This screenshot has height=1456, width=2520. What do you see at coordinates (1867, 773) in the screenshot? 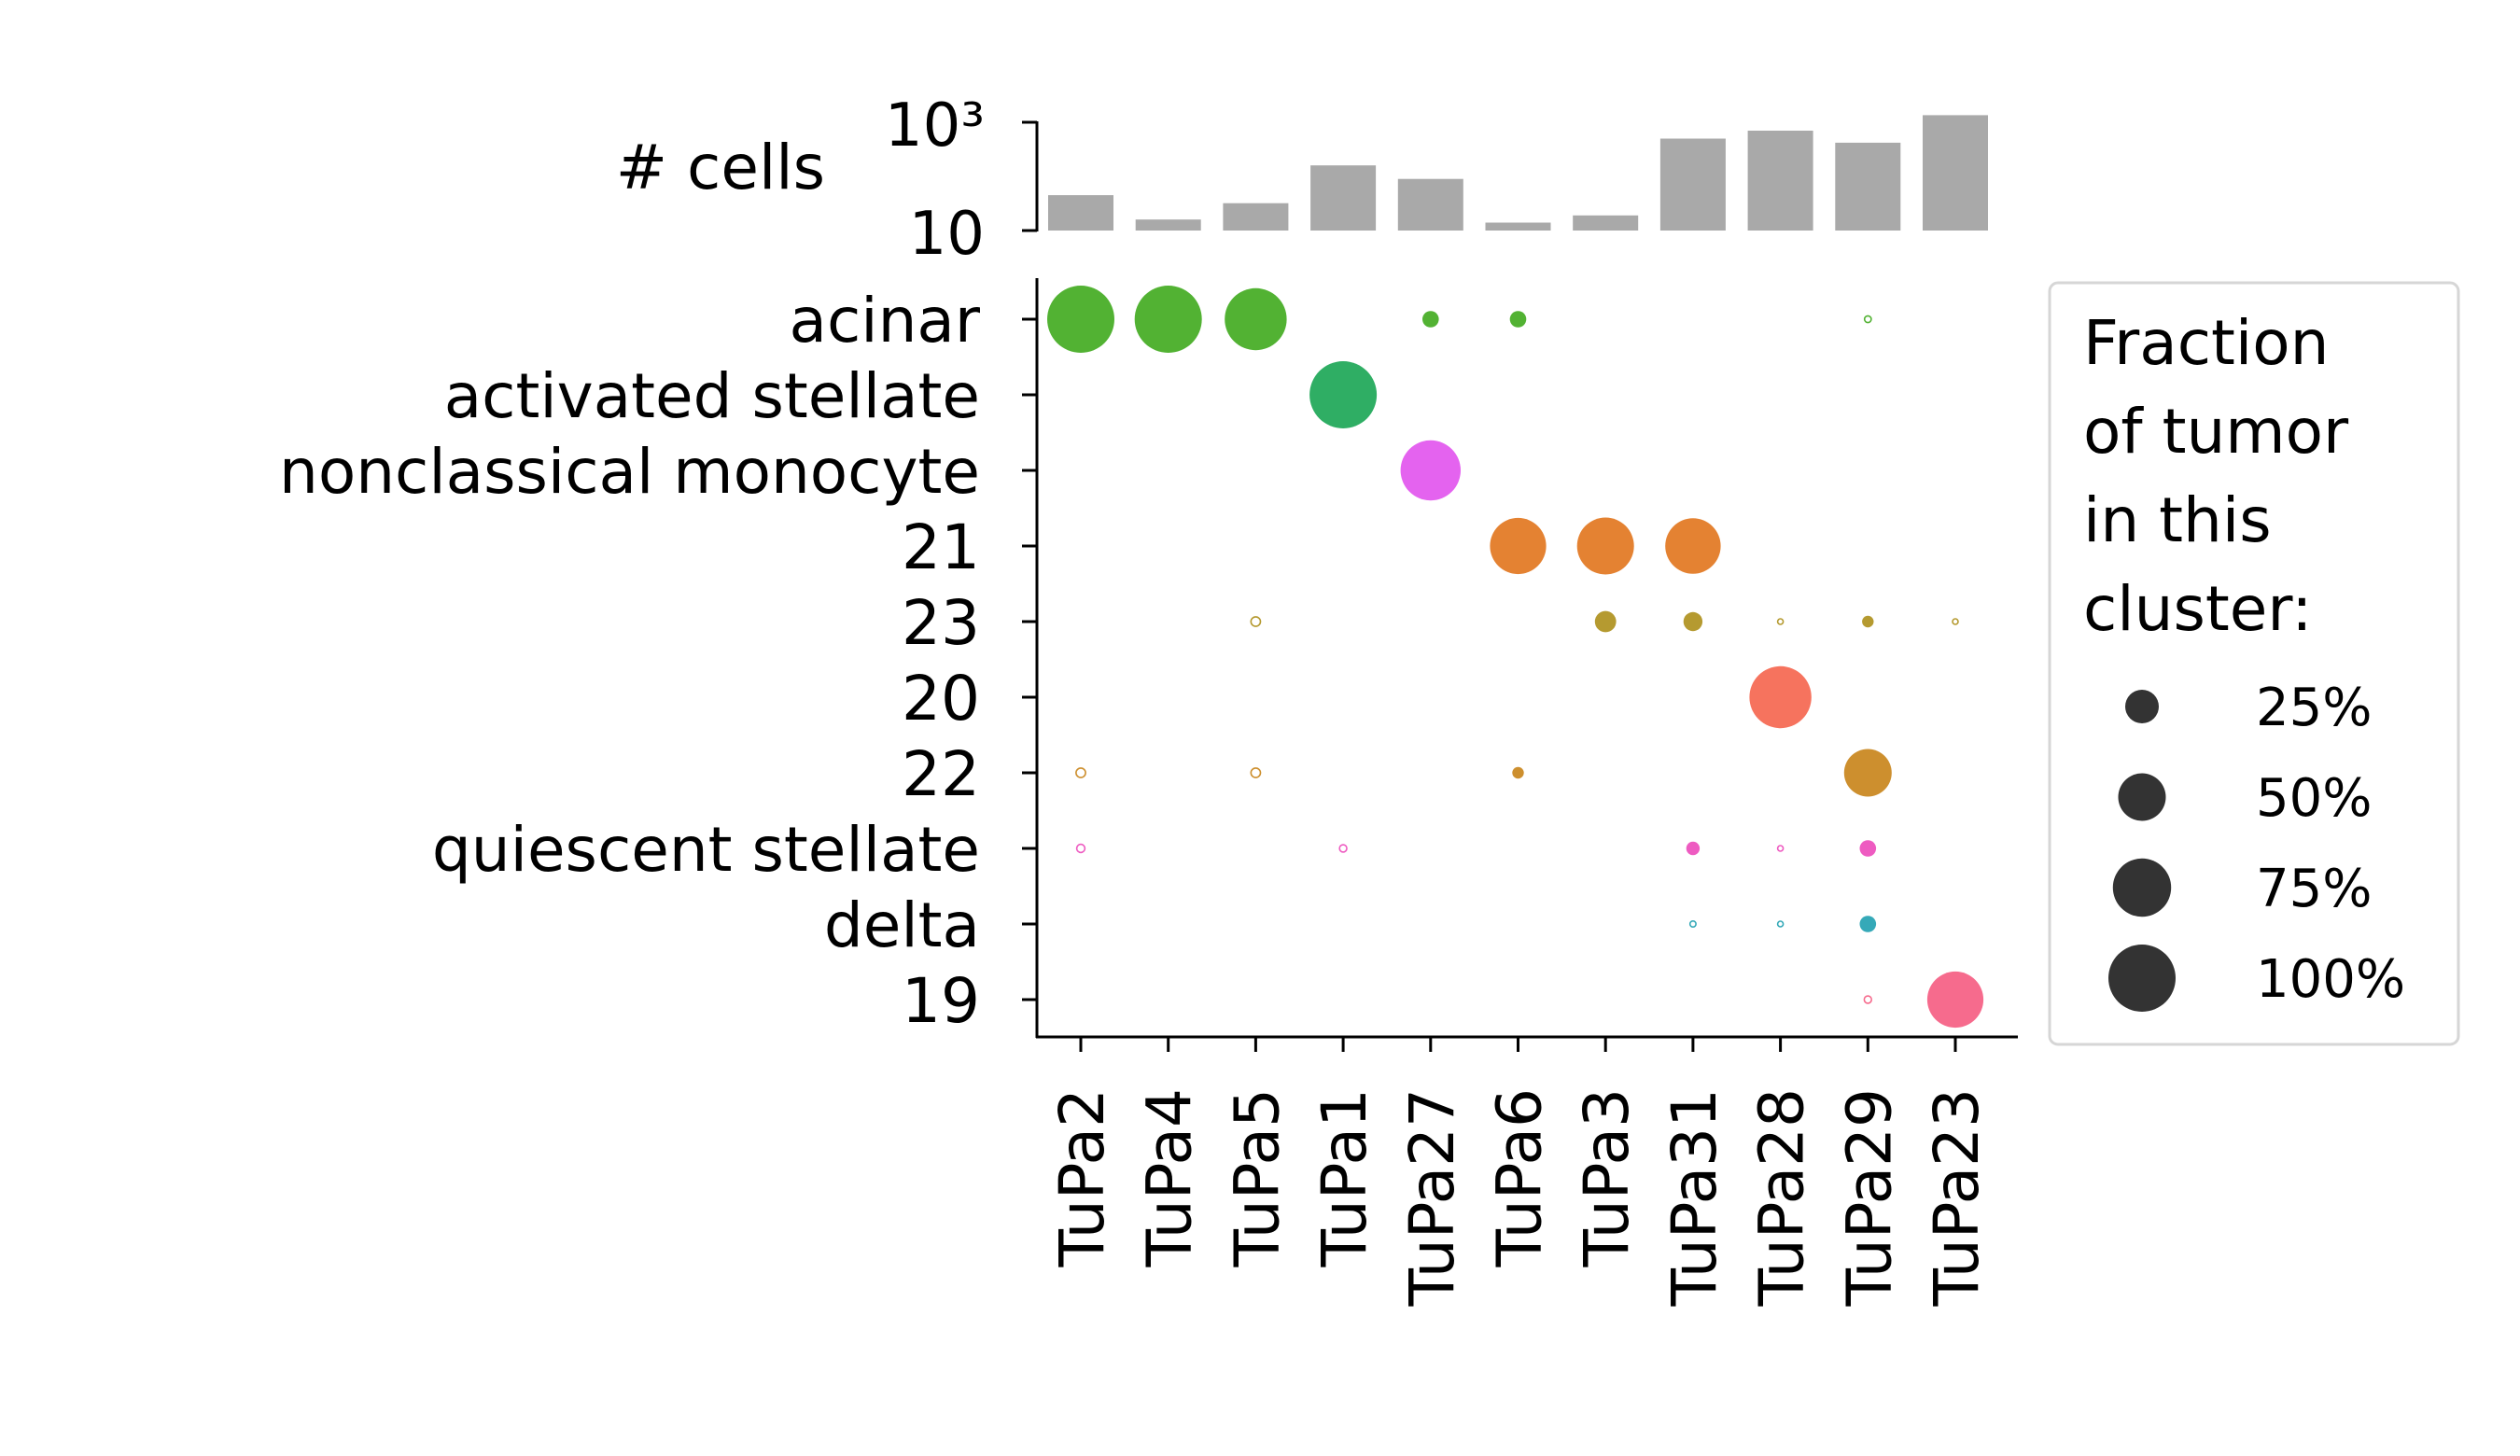
I see `dot-22-tupa29` at bounding box center [1867, 773].